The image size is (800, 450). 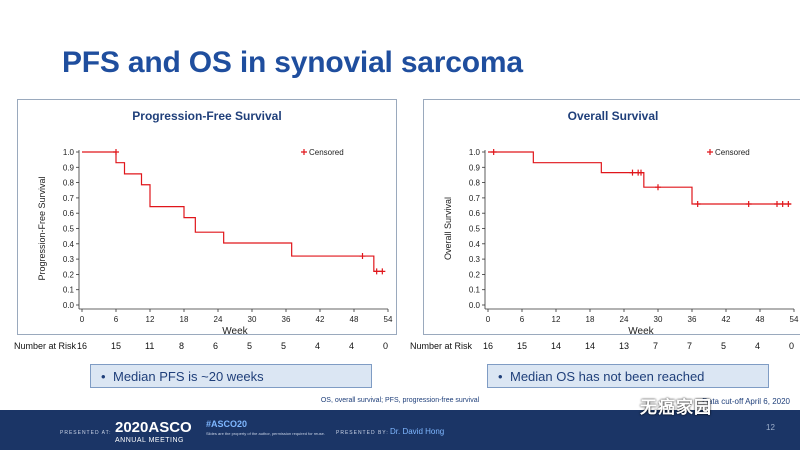 I want to click on x-tick-label: 48, so click(x=354, y=319).